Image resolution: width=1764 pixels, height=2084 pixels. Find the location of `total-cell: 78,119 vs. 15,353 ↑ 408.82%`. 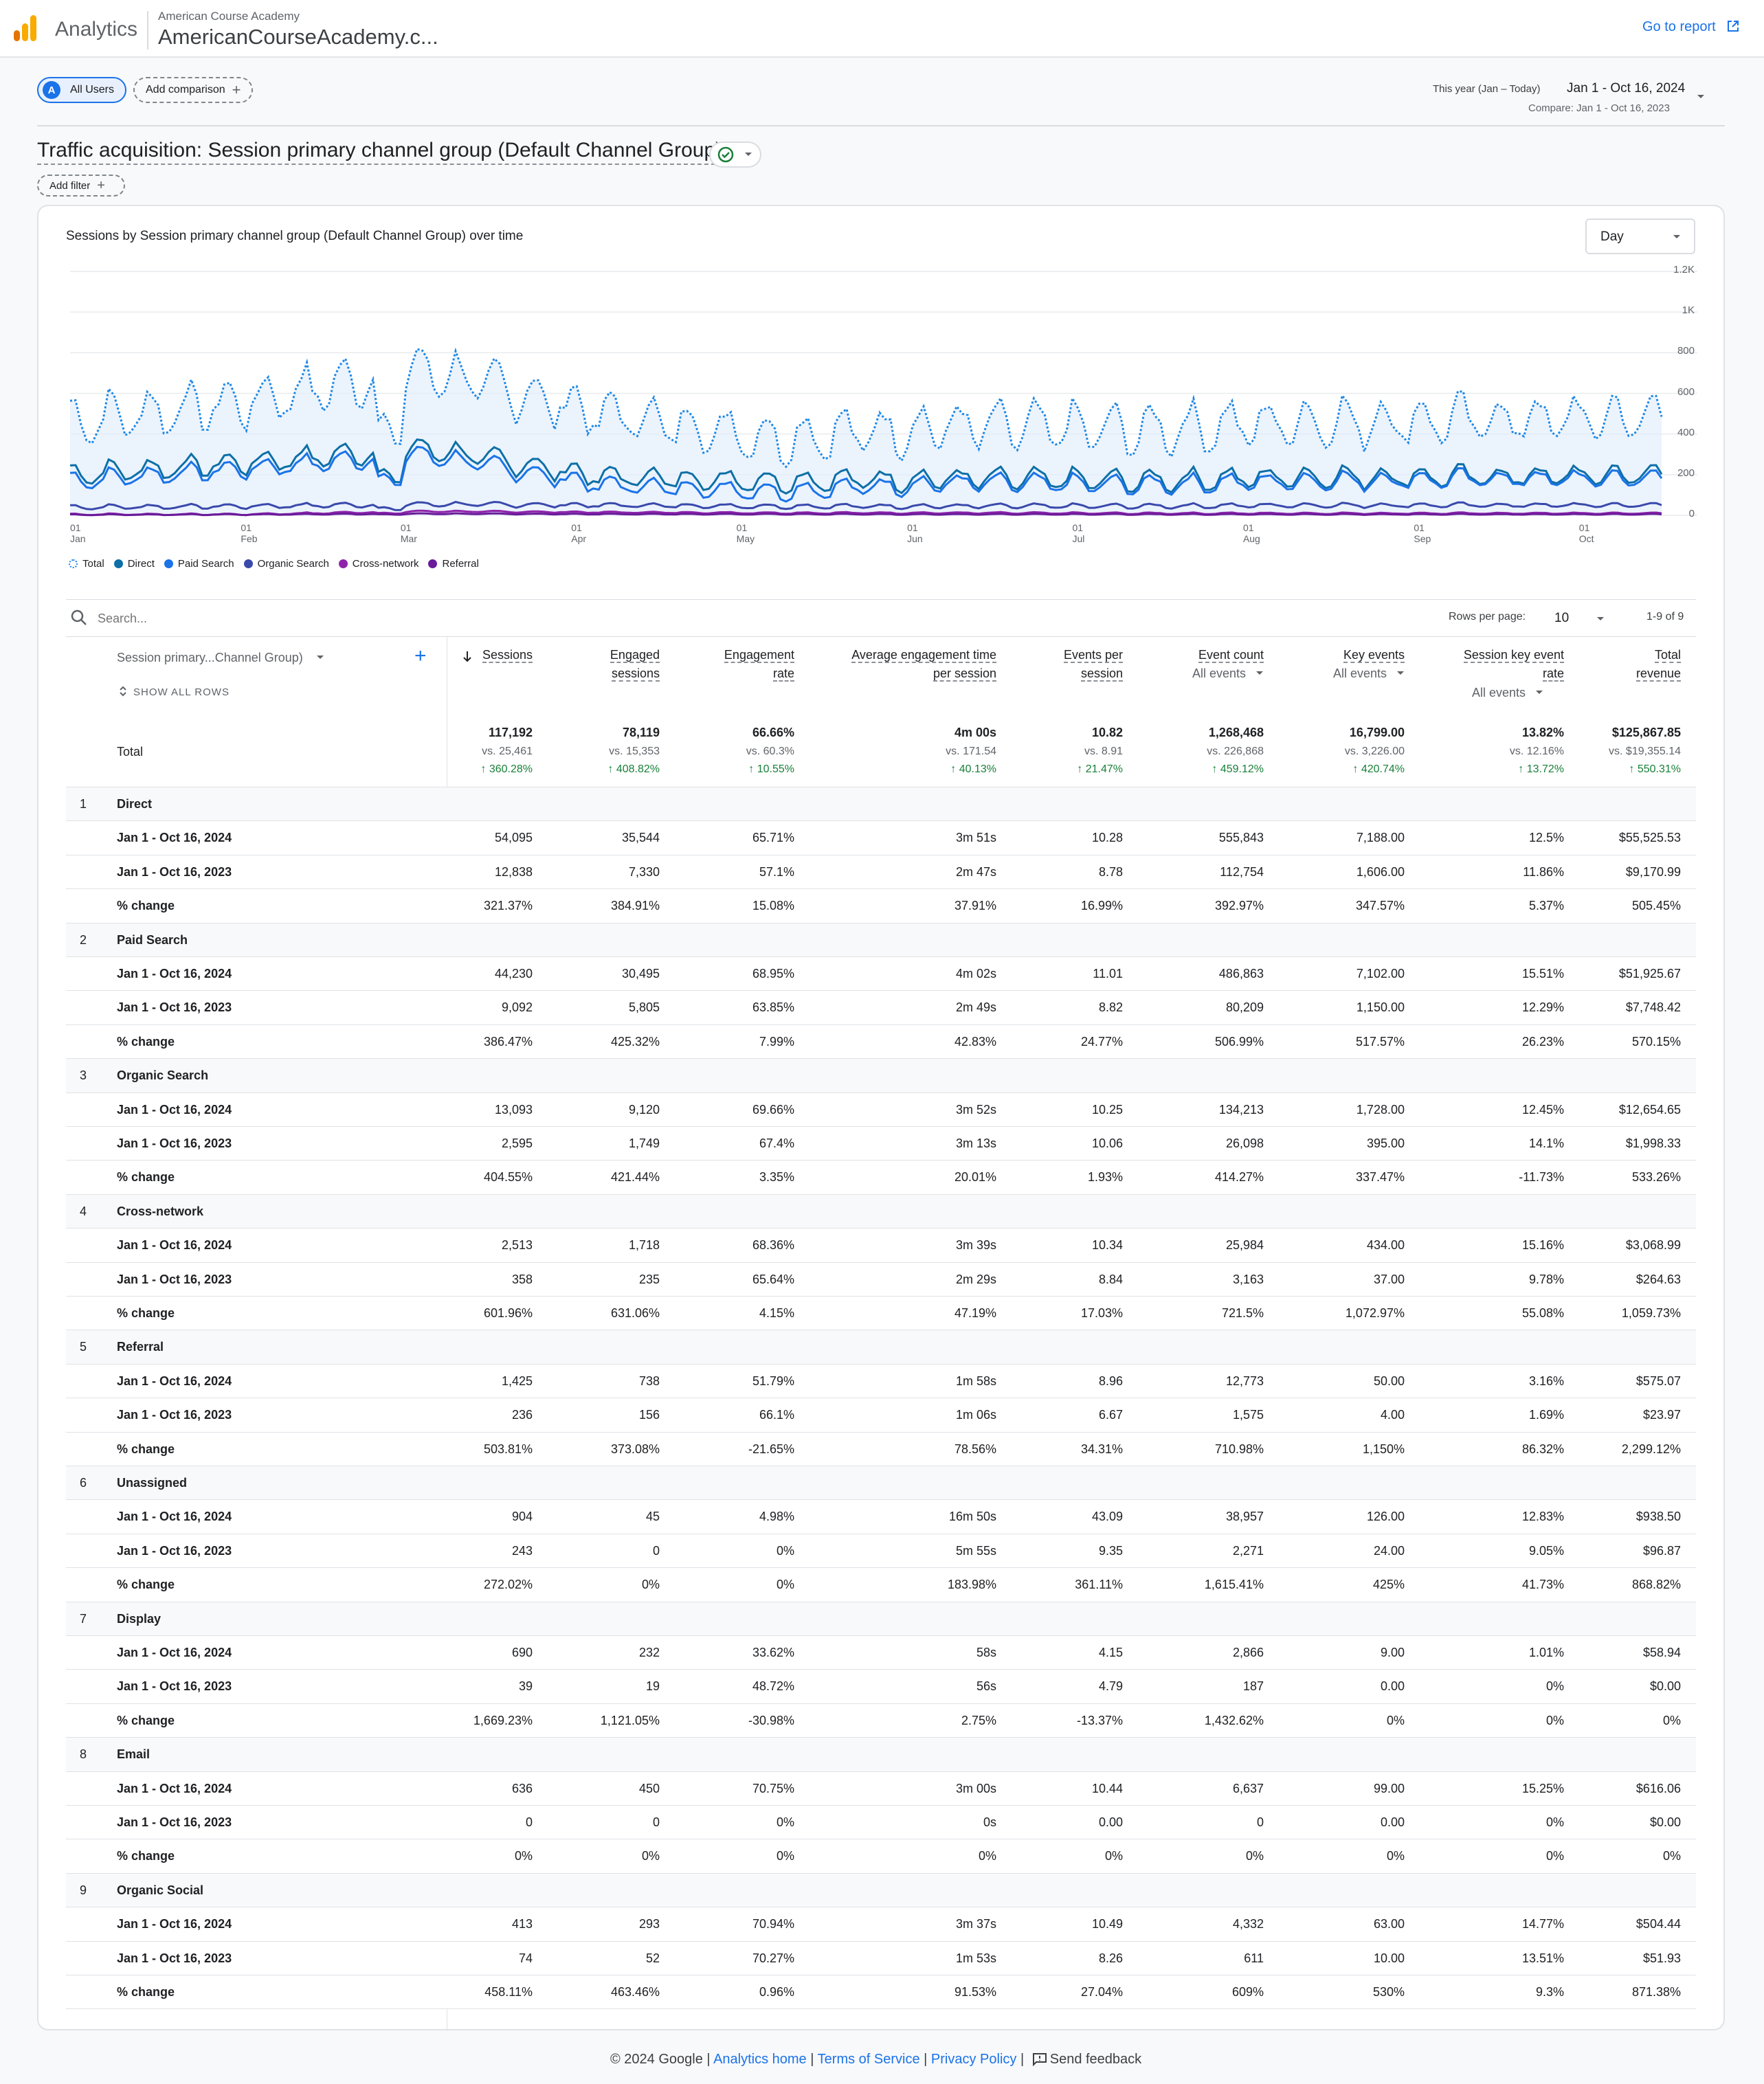

total-cell: 78,119 vs. 15,353 ↑ 408.82% is located at coordinates (584, 751).